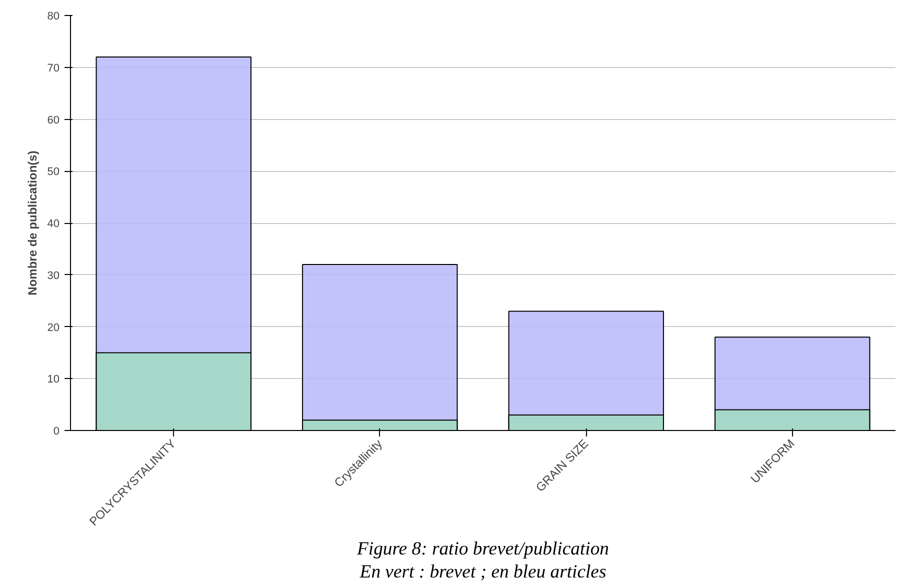 This screenshot has height=588, width=921. Describe the element at coordinates (53, 120) in the screenshot. I see `y-tick-label: 60` at that location.